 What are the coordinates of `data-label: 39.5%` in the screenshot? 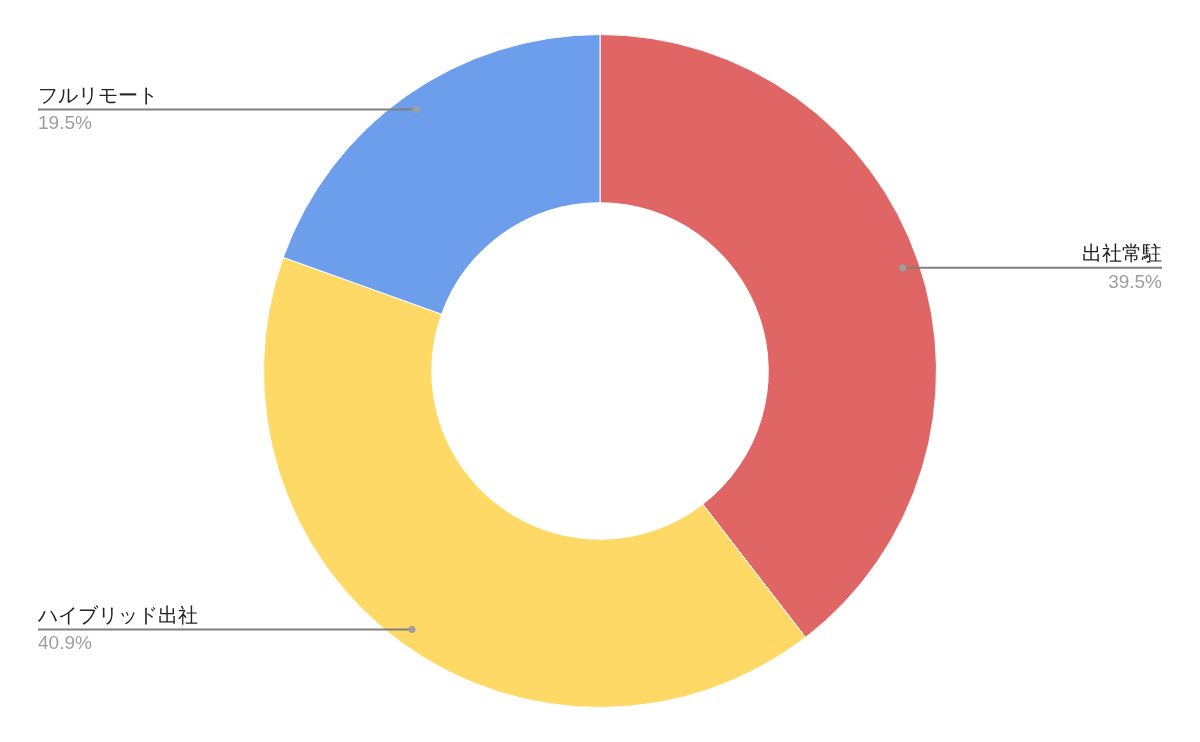 It's located at (1135, 281).